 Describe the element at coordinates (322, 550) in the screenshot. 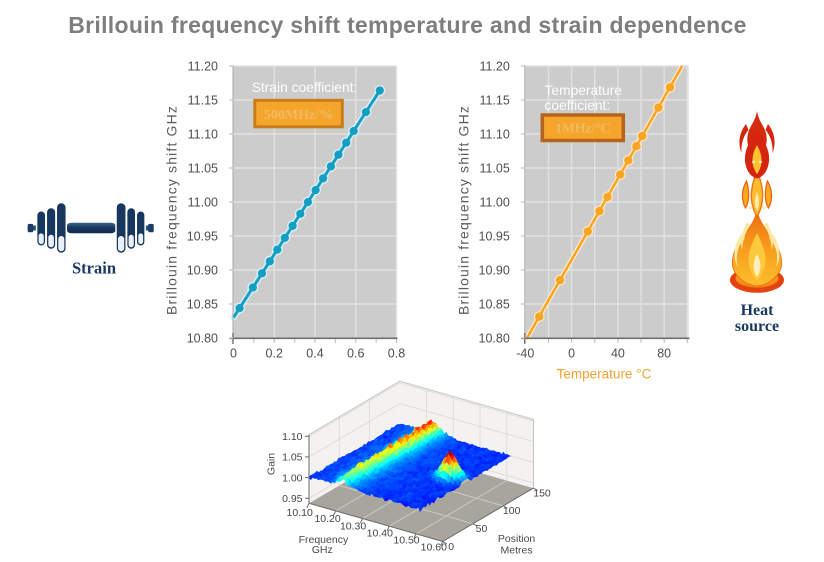

I see `svg-text: GHz` at that location.